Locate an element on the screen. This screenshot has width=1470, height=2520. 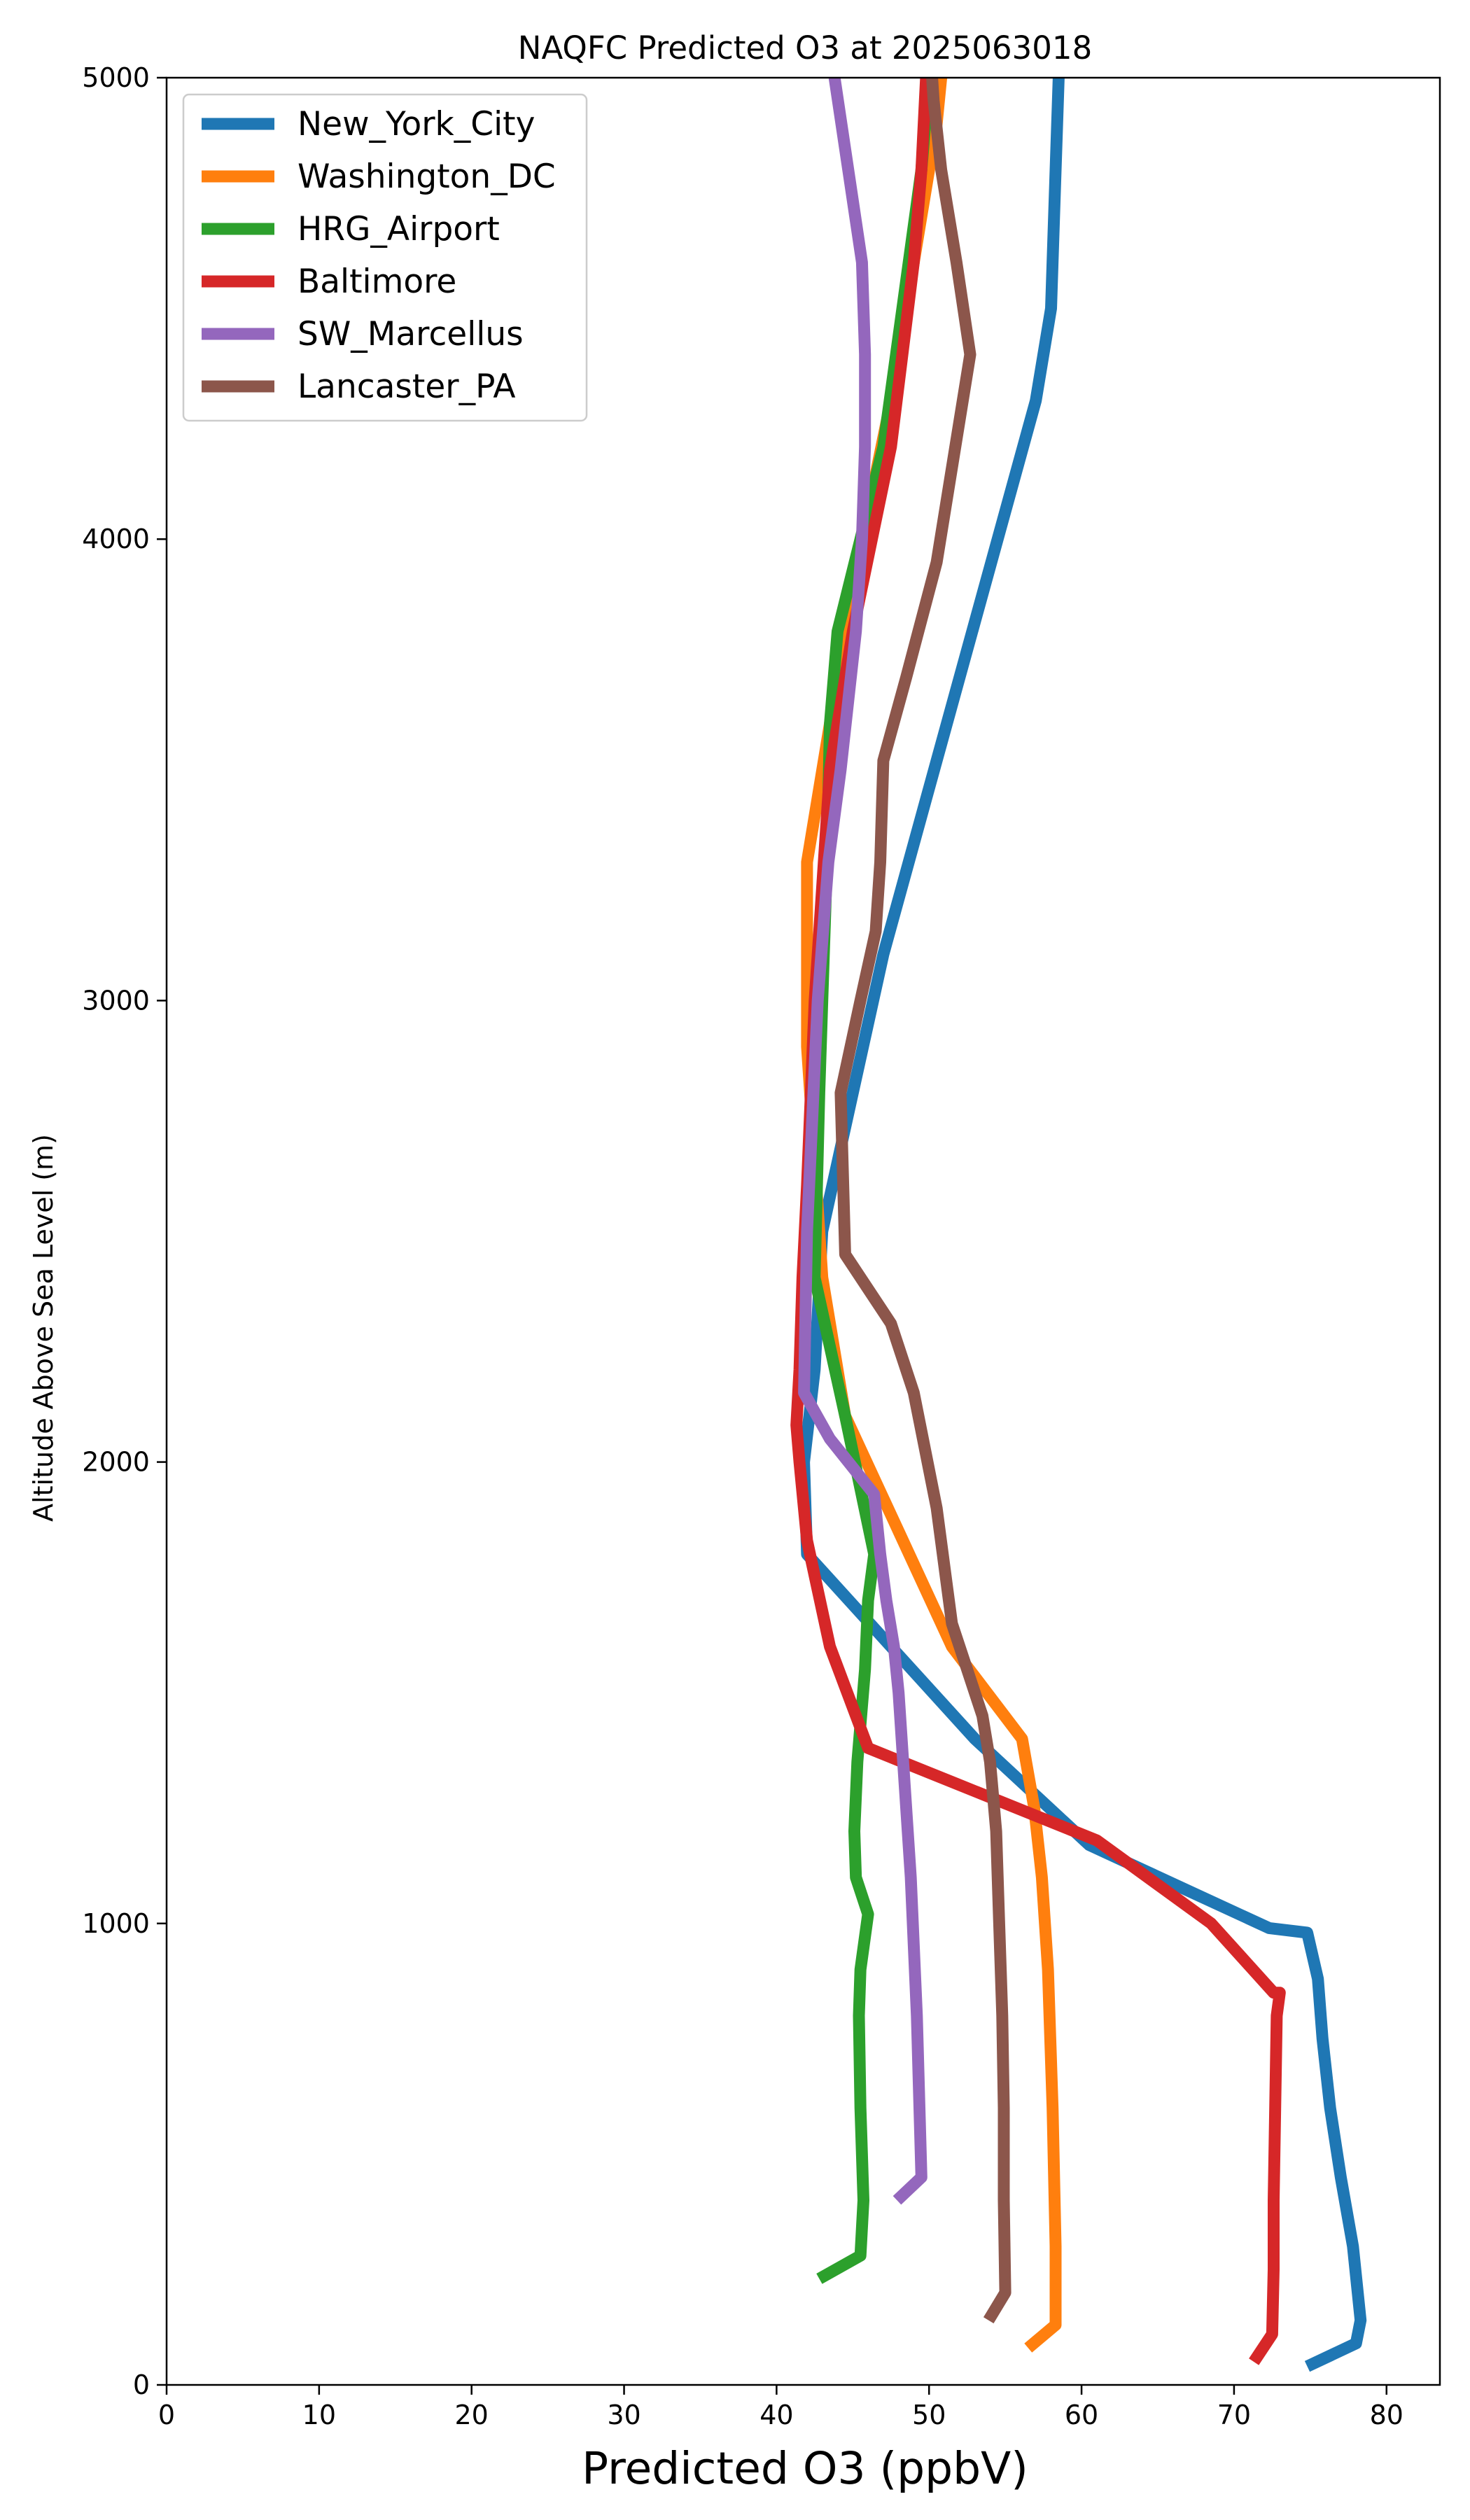
x-tick-label: 10 is located at coordinates (319, 2415).